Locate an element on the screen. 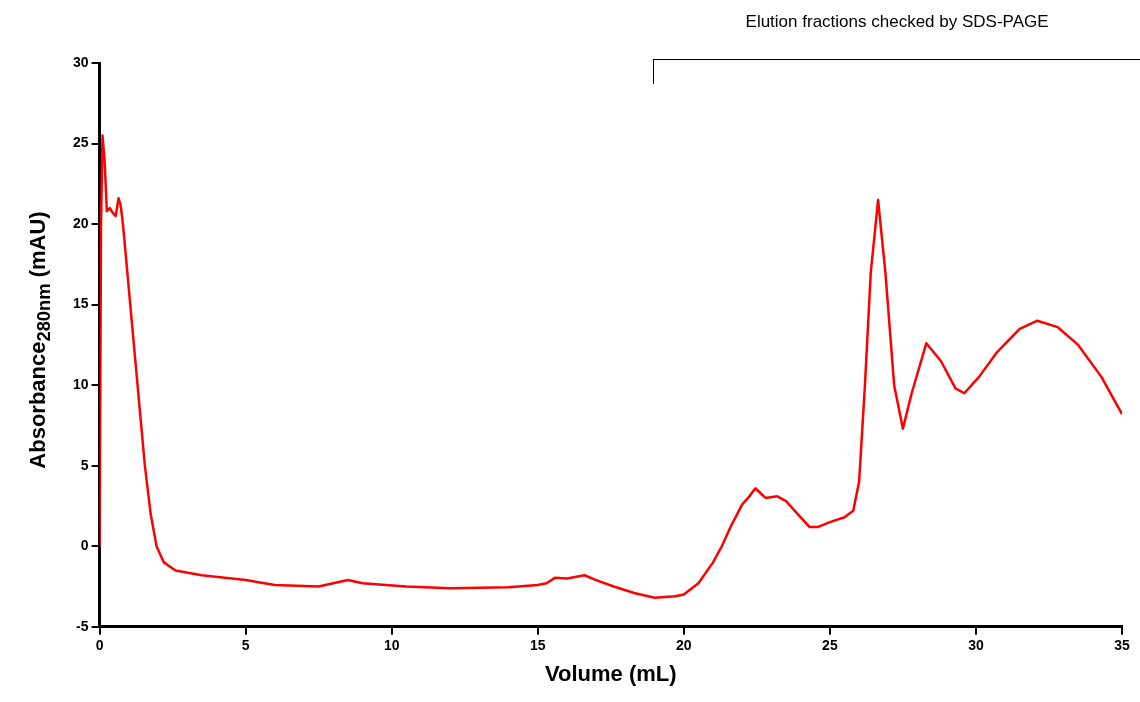  x-axis-title: Volume (mL) is located at coordinates (610, 673).